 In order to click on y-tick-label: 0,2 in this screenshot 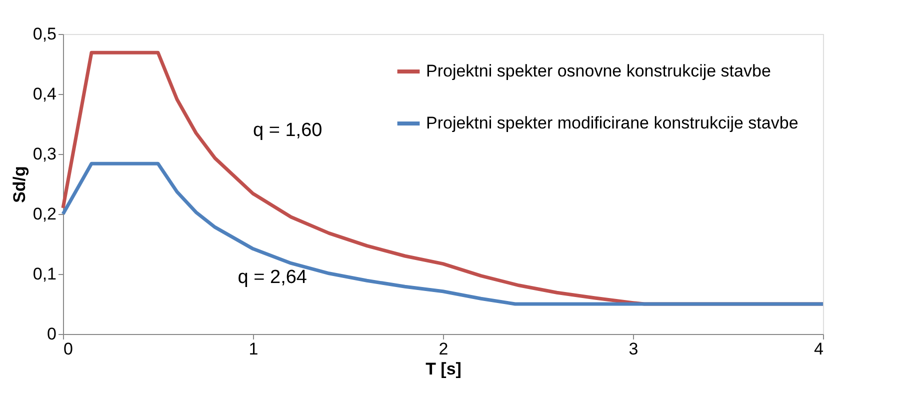, I will do `click(44, 214)`.